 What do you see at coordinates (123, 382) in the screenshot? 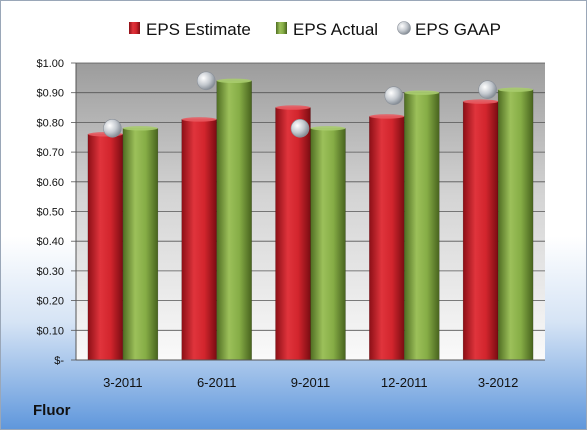
I see `x-tick-label: 3-2011` at bounding box center [123, 382].